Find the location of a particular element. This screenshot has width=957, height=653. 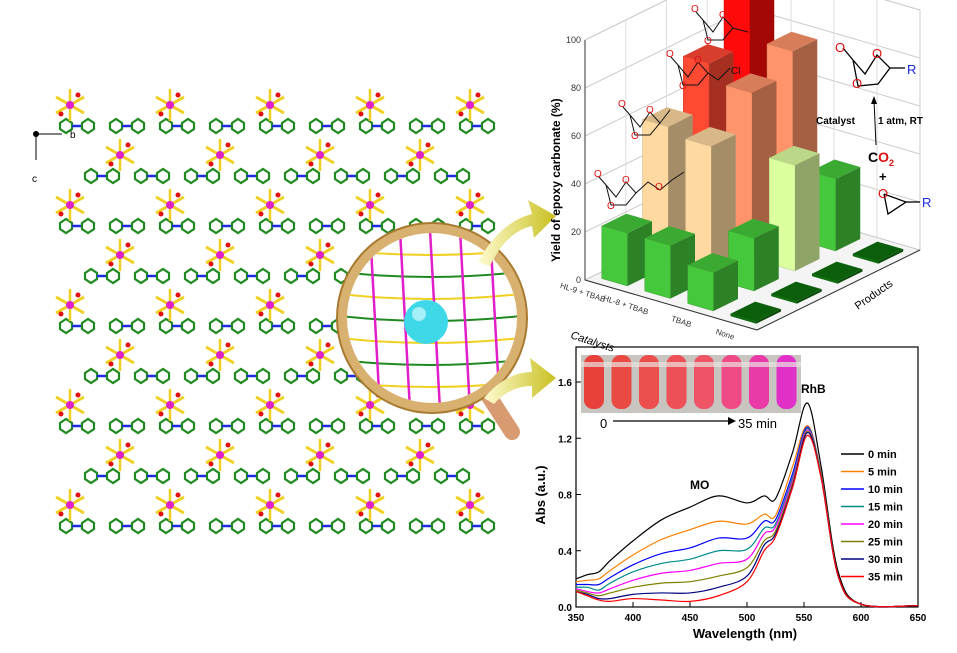

reaction-arrow is located at coordinates (875, 122).